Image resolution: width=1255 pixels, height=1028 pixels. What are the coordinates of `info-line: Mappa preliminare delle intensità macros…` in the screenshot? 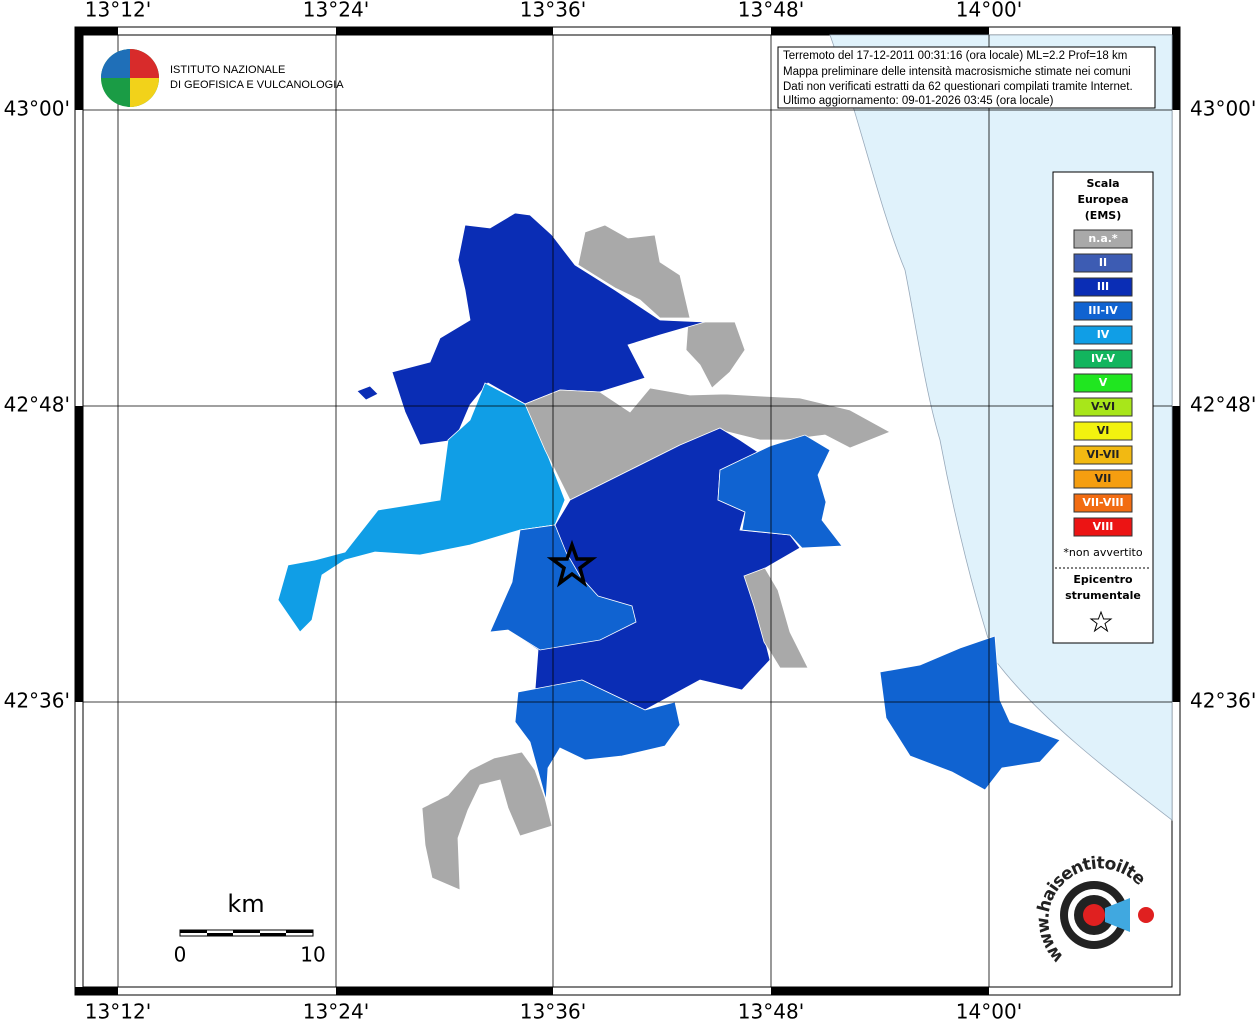 It's located at (957, 72).